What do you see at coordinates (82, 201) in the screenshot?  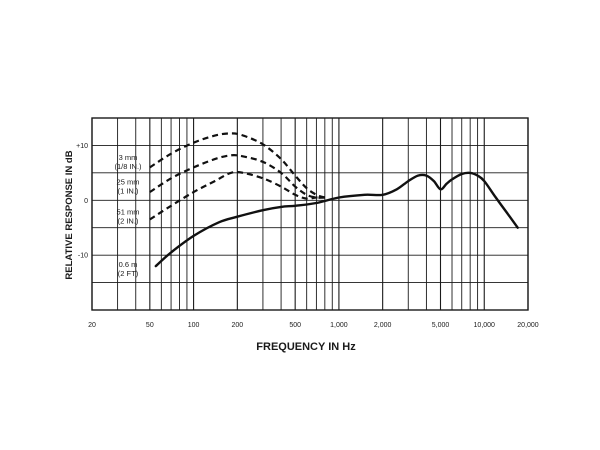 I see `y-tick-labels: +10 0 -10` at bounding box center [82, 201].